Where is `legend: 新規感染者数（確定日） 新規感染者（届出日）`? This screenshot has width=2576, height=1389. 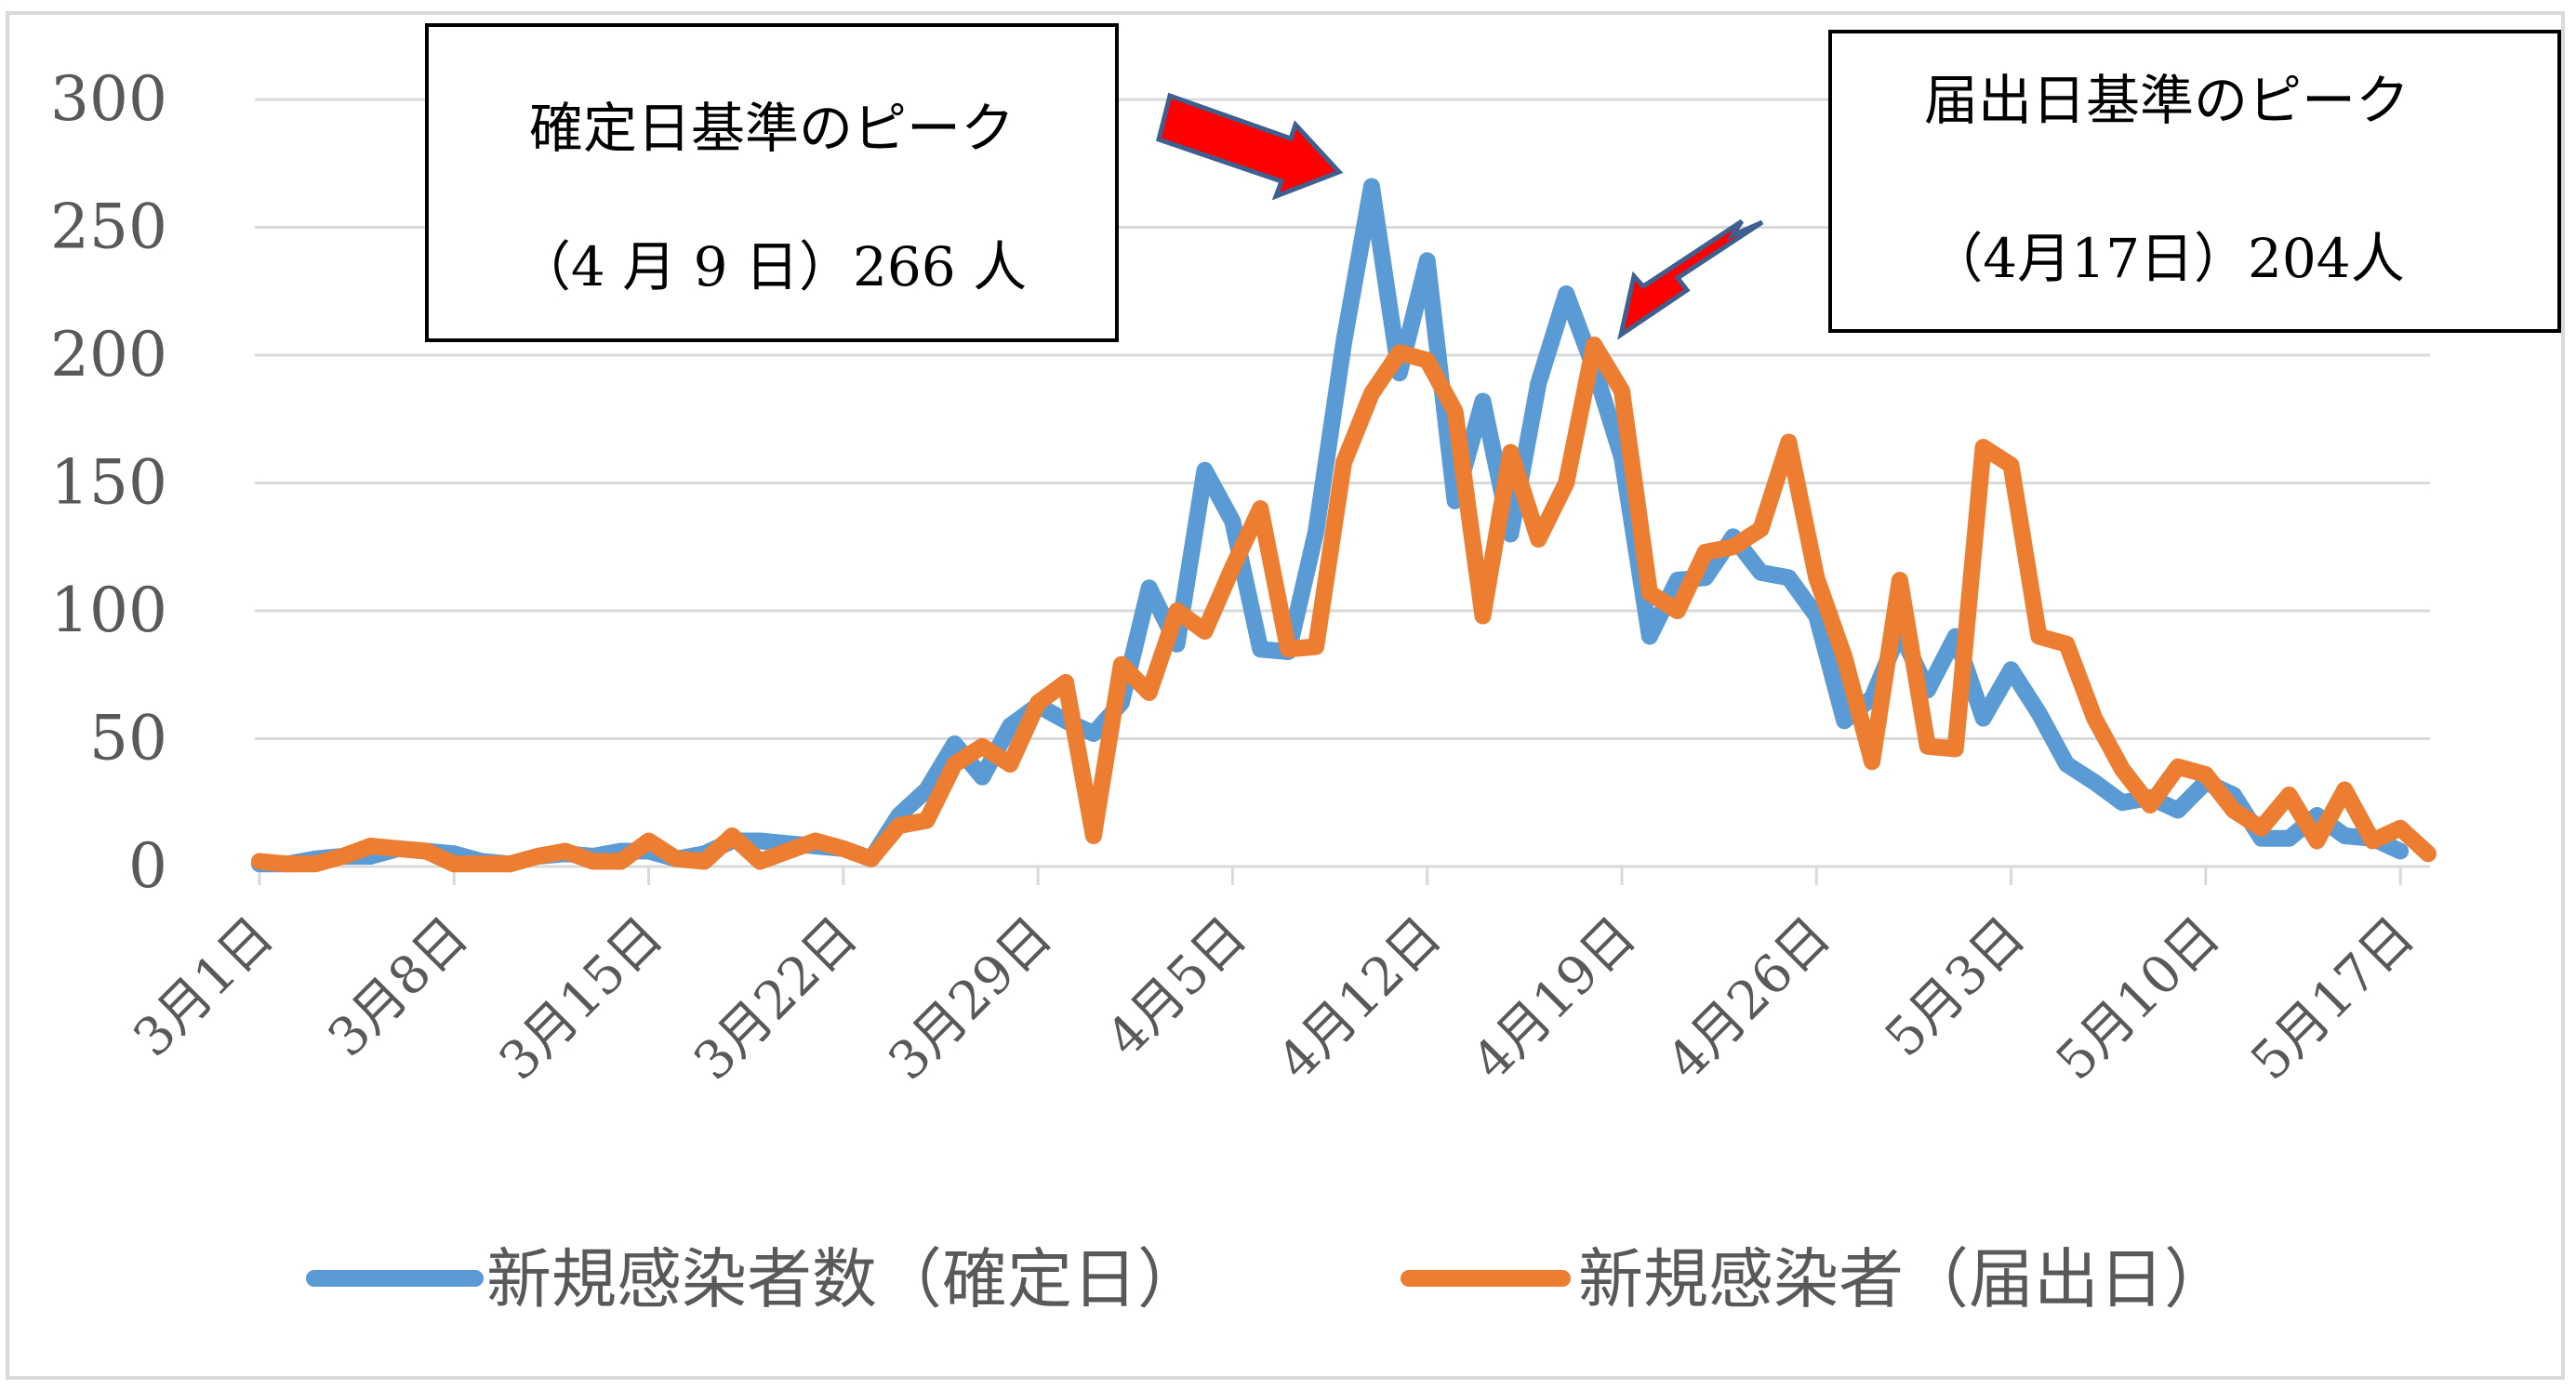
legend: 新規感染者数（確定日） 新規感染者（届出日） is located at coordinates (1267, 1279).